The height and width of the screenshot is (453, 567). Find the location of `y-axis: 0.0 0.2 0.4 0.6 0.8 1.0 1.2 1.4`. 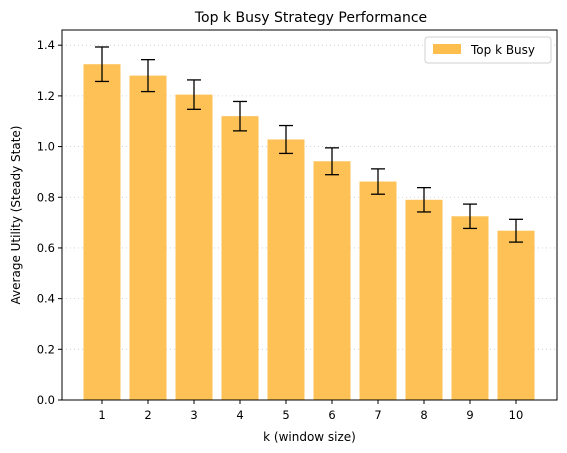

y-axis: 0.0 0.2 0.4 0.6 0.8 1.0 1.2 1.4 is located at coordinates (49, 222).